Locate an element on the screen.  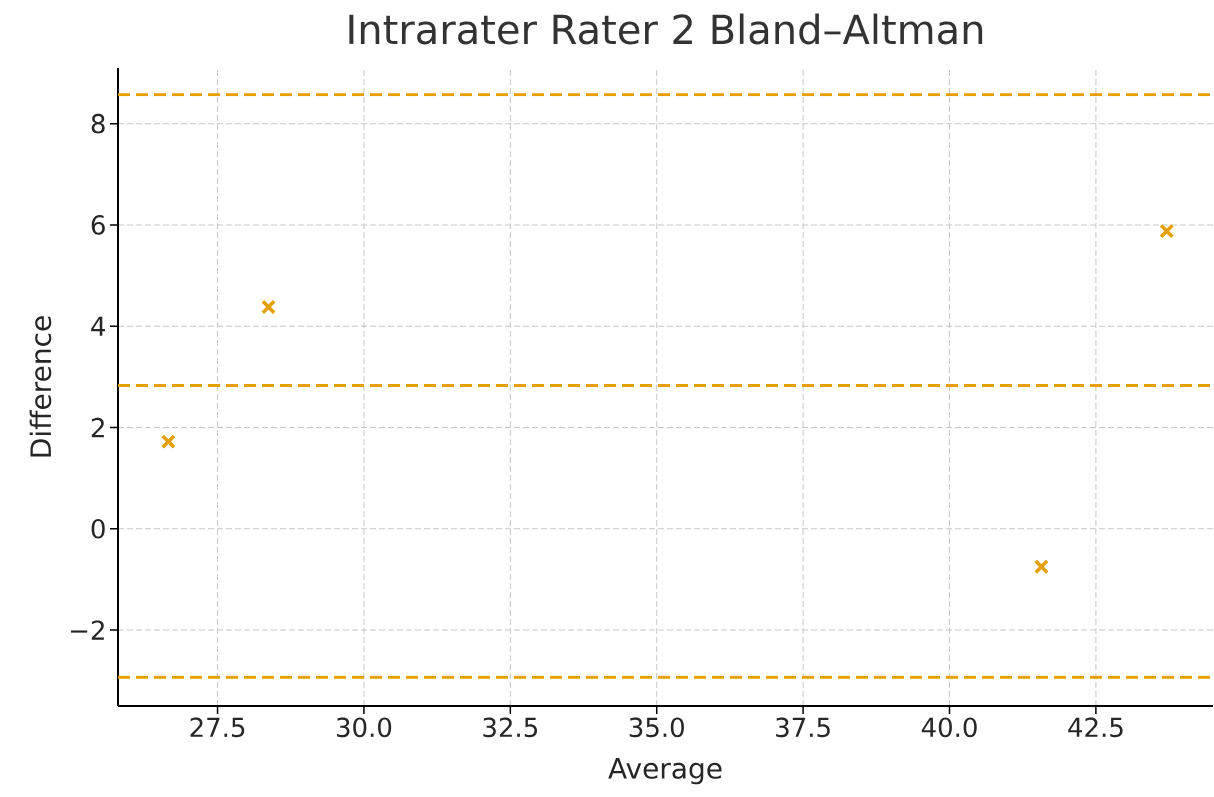
x-axis-title: Average is located at coordinates (665, 771).